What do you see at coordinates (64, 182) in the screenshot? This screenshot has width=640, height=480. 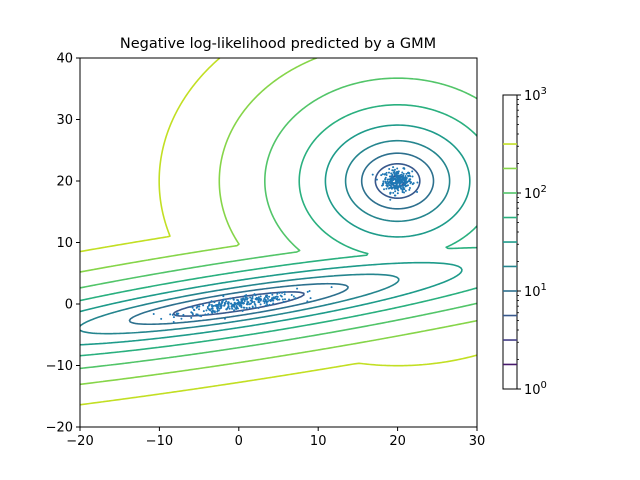 I see `y-tick-label: 20` at bounding box center [64, 182].